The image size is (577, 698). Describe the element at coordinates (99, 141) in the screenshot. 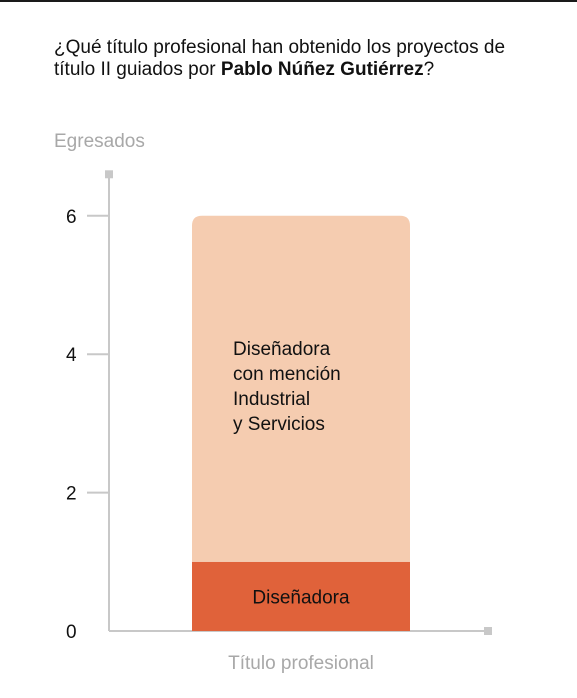

I see `y-axis-label: Egresados` at that location.